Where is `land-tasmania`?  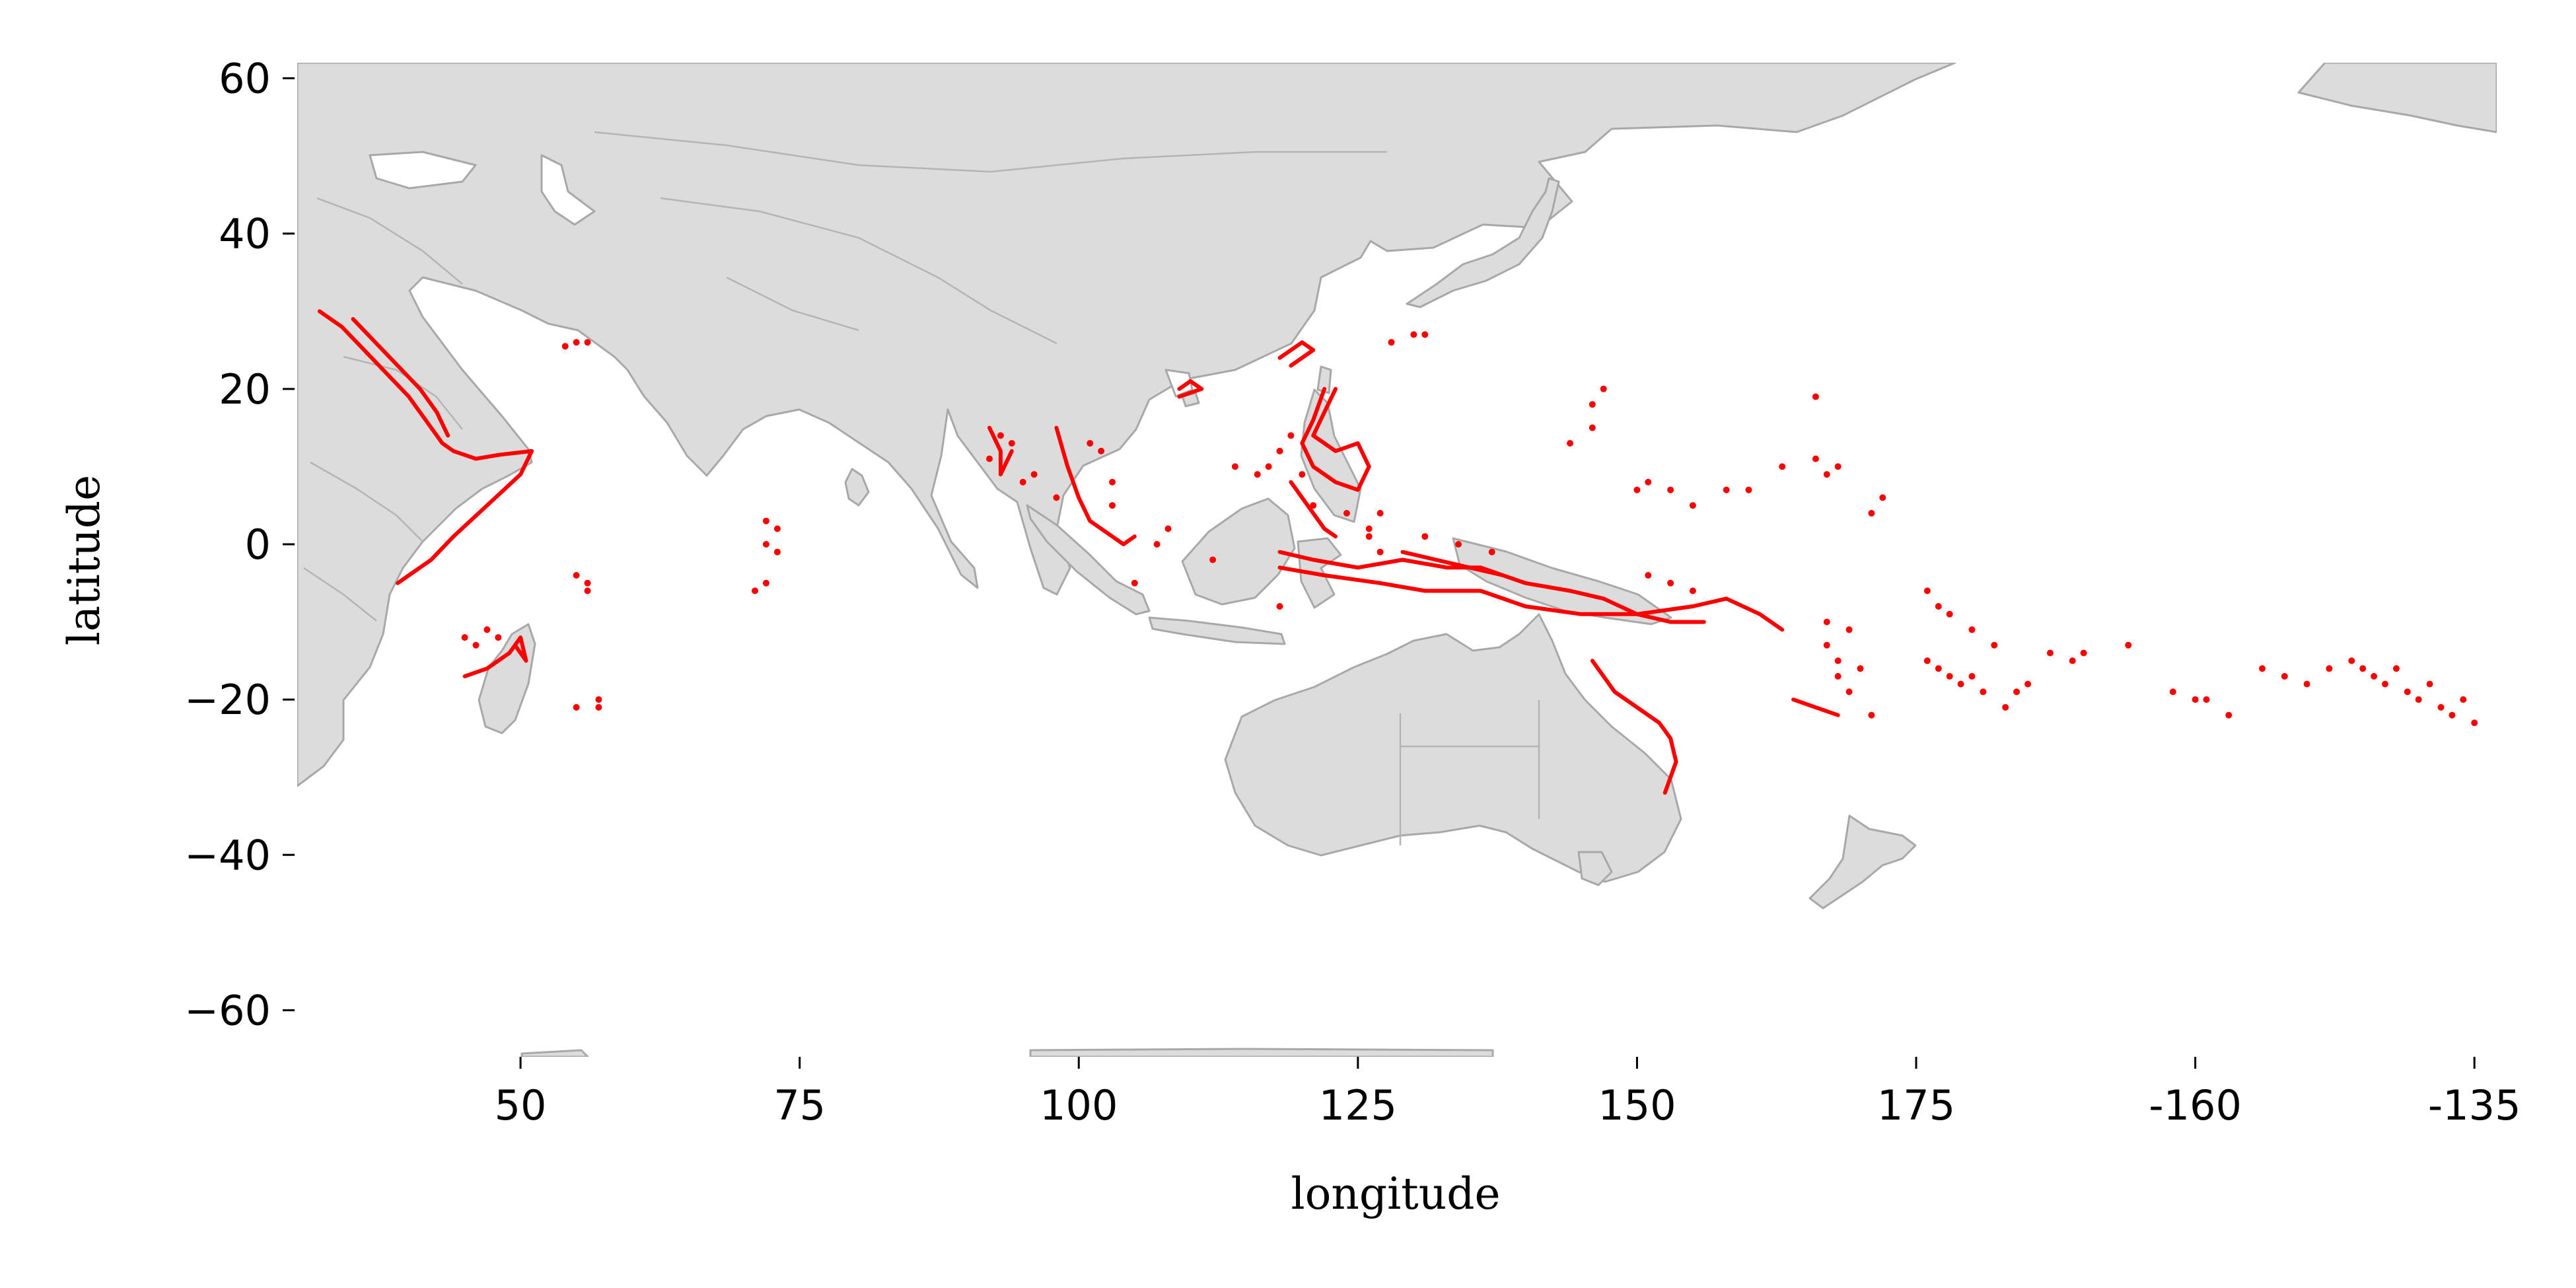
land-tasmania is located at coordinates (1595, 868).